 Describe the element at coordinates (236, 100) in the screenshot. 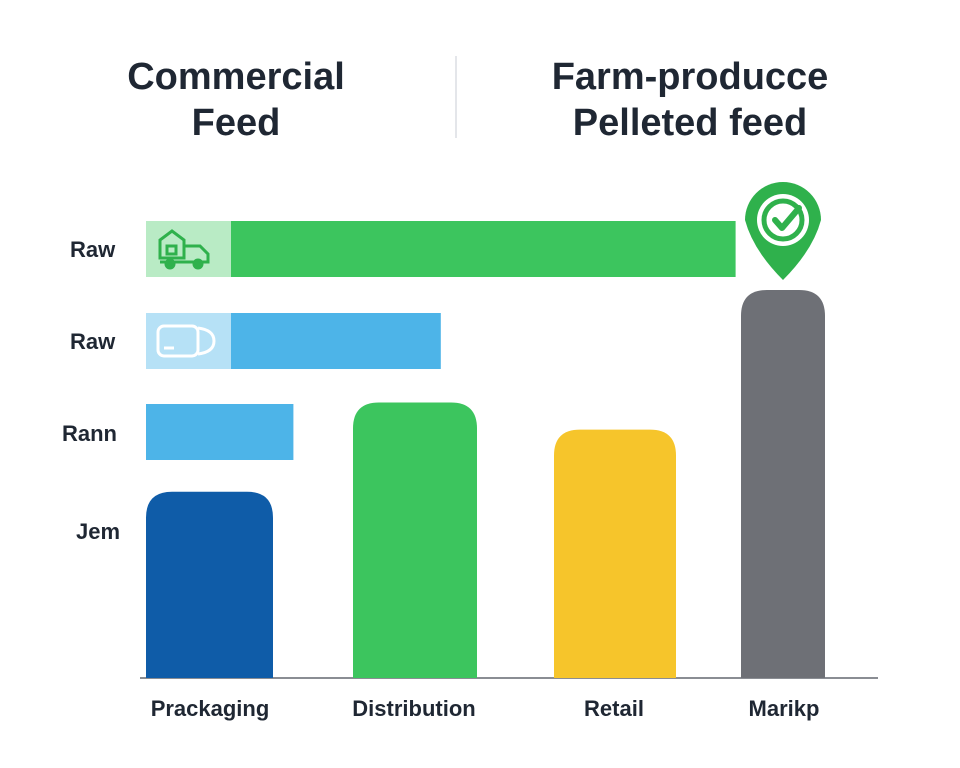

I see `chart-title-left: Commercial Feed` at that location.